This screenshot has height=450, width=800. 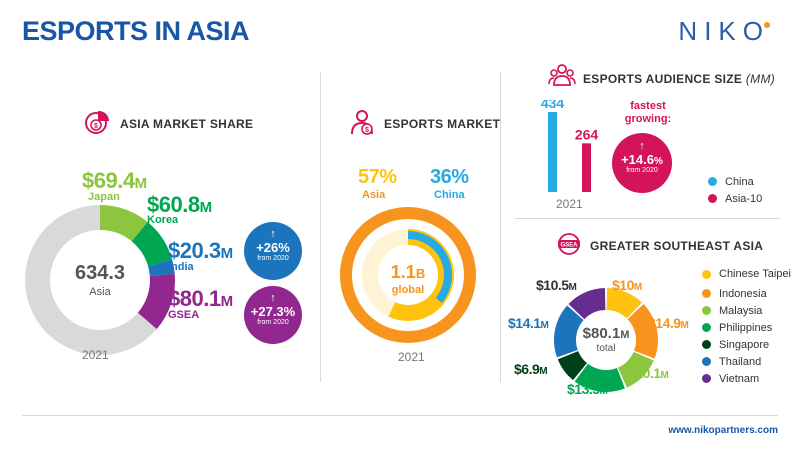 I want to click on slice-korea, so click(x=152, y=244).